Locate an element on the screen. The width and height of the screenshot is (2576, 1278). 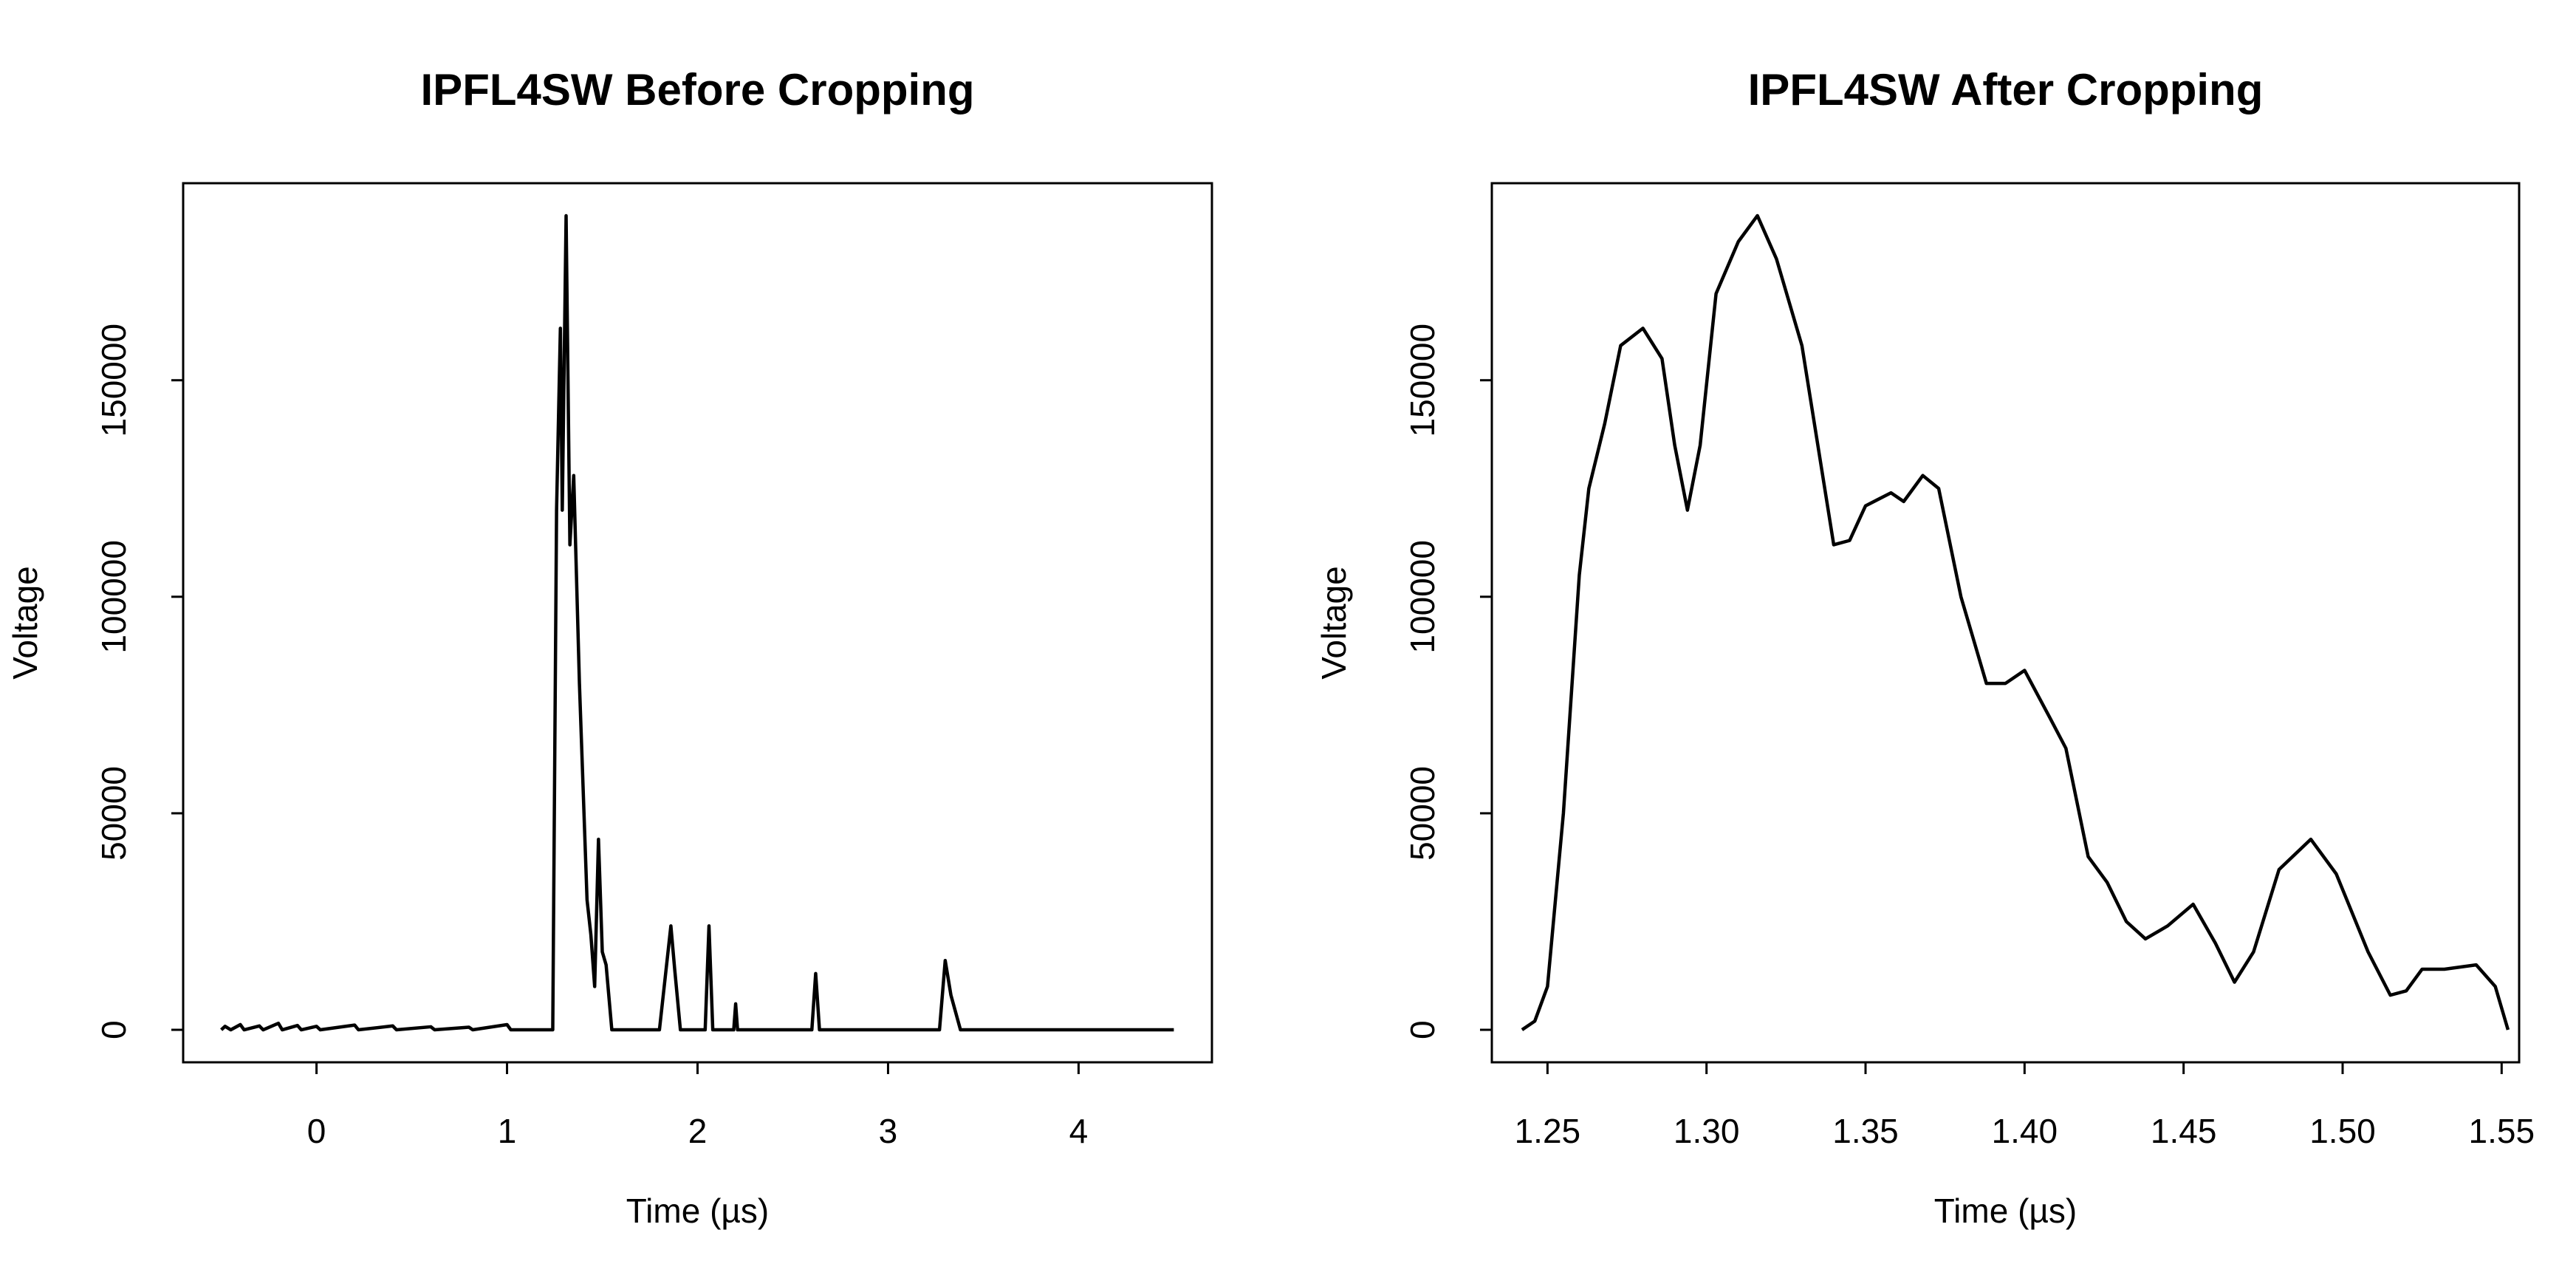
x-tick-label: 1.25 is located at coordinates (1548, 1131).